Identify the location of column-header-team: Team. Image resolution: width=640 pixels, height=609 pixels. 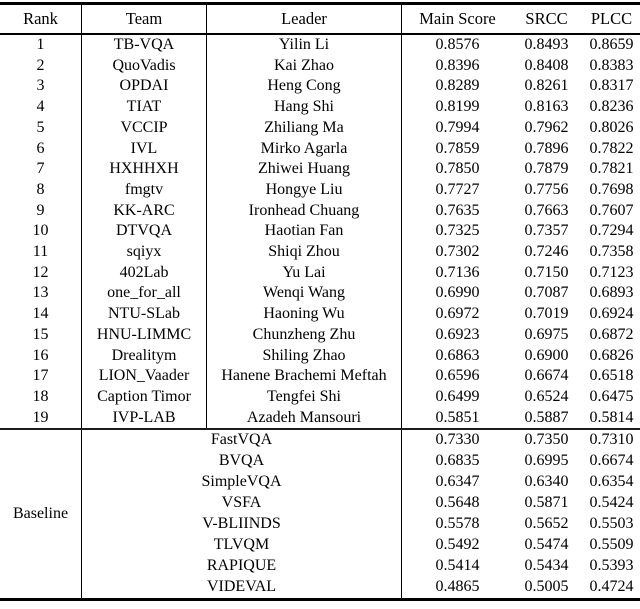
(144, 19).